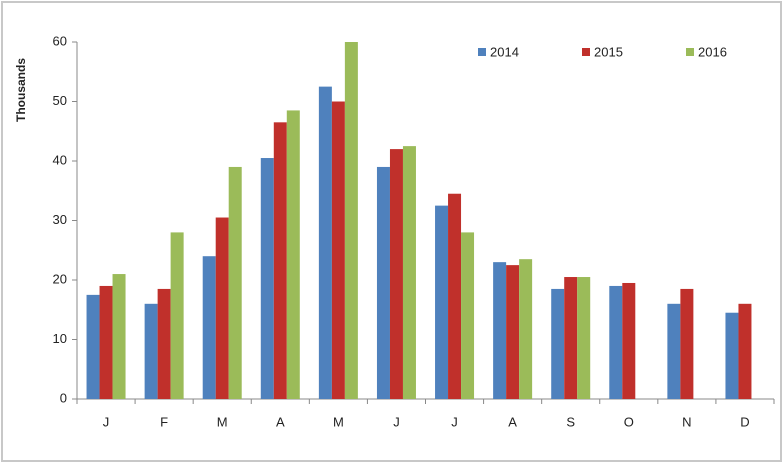 The width and height of the screenshot is (784, 469). Describe the element at coordinates (570, 421) in the screenshot. I see `x-tick-label: S` at that location.